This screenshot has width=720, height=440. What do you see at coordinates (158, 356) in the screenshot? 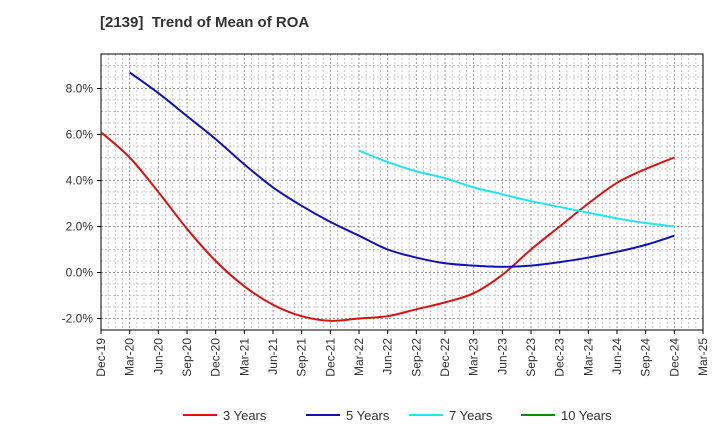
I see `x-tick-label: Jun-20` at bounding box center [158, 356].